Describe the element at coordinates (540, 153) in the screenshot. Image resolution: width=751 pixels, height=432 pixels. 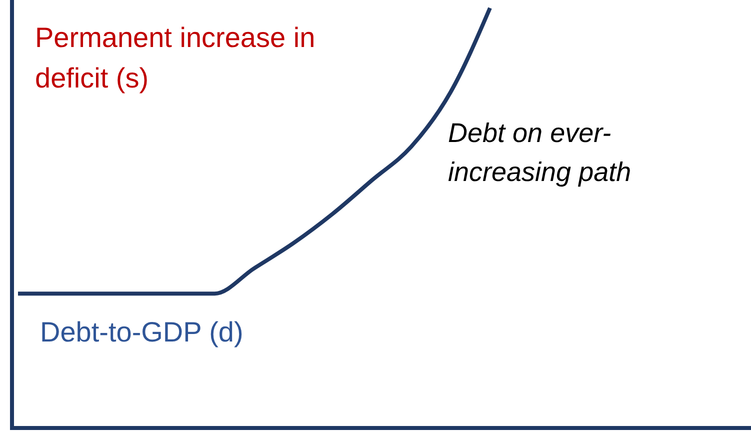
I see `annotation: Debt on ever-increasing path` at that location.